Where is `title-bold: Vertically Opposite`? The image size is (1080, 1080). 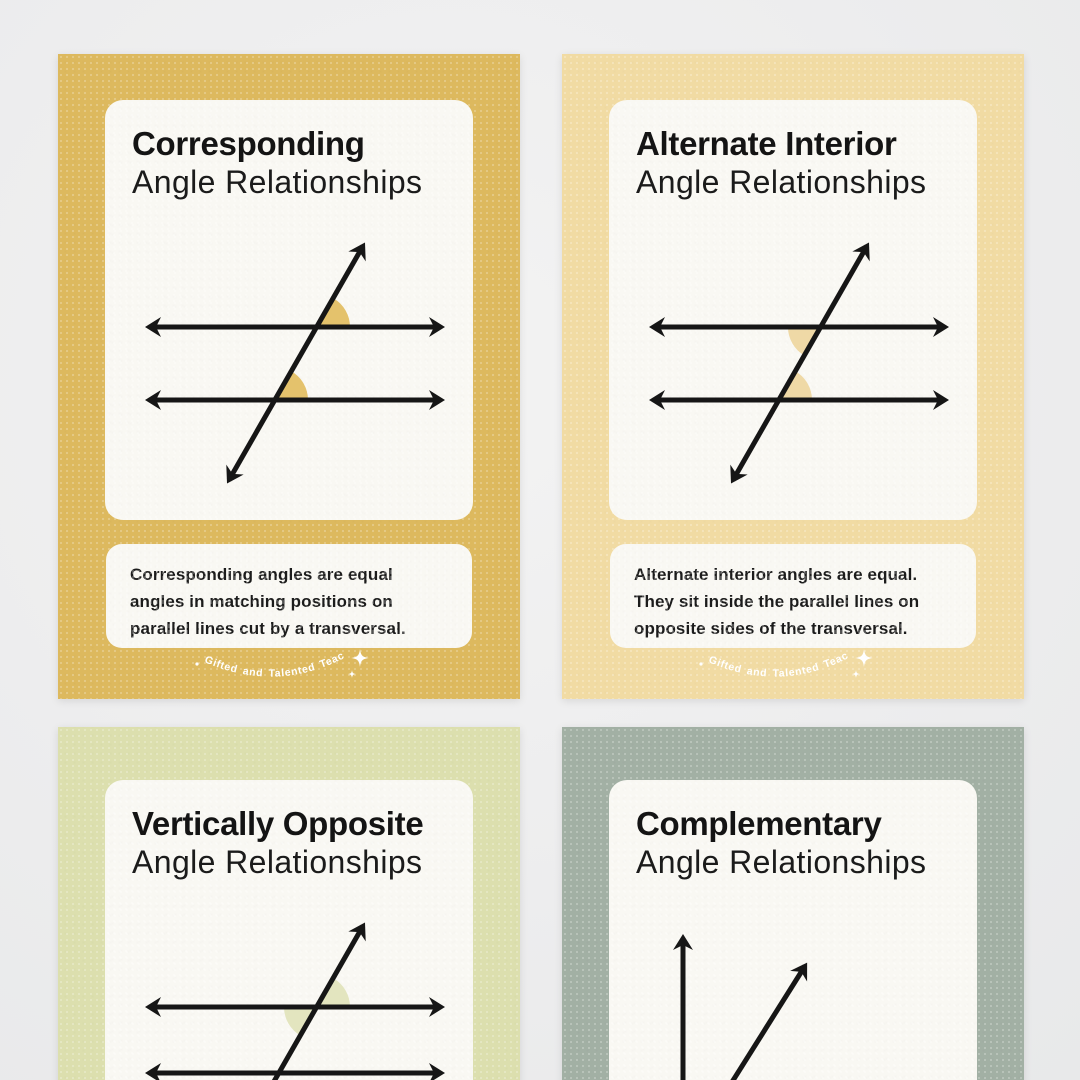 title-bold: Vertically Opposite is located at coordinates (278, 823).